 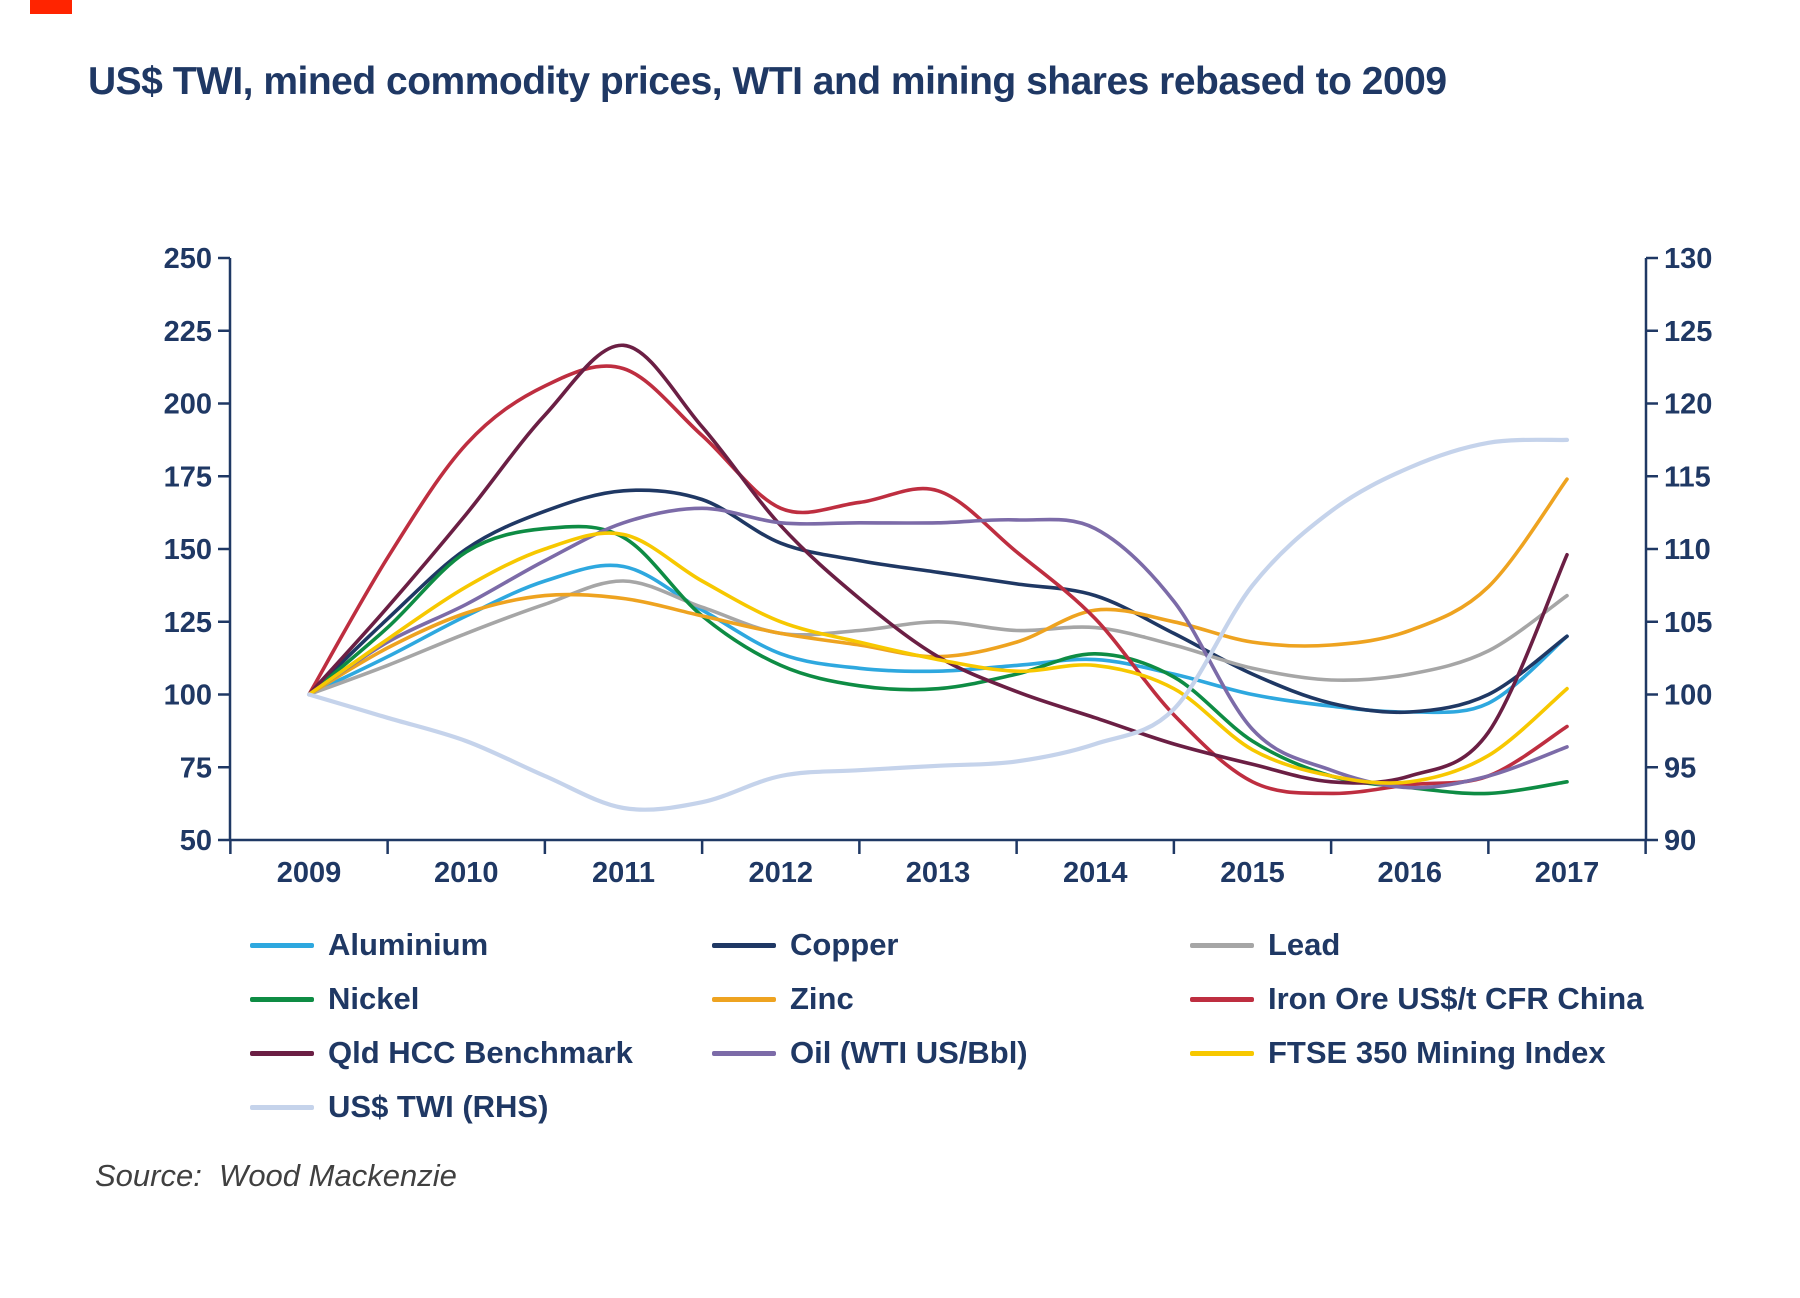 I want to click on legend-label-aluminium: Aluminium, so click(x=408, y=944).